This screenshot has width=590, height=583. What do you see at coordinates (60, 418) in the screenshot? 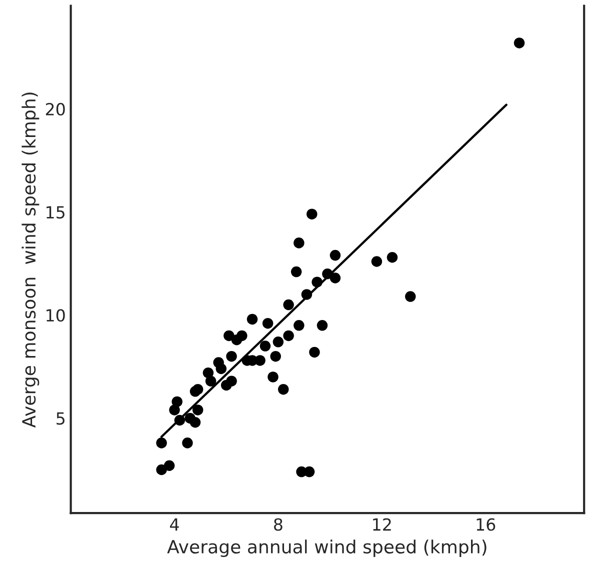
I see `y-tick-label: 5` at bounding box center [60, 418].